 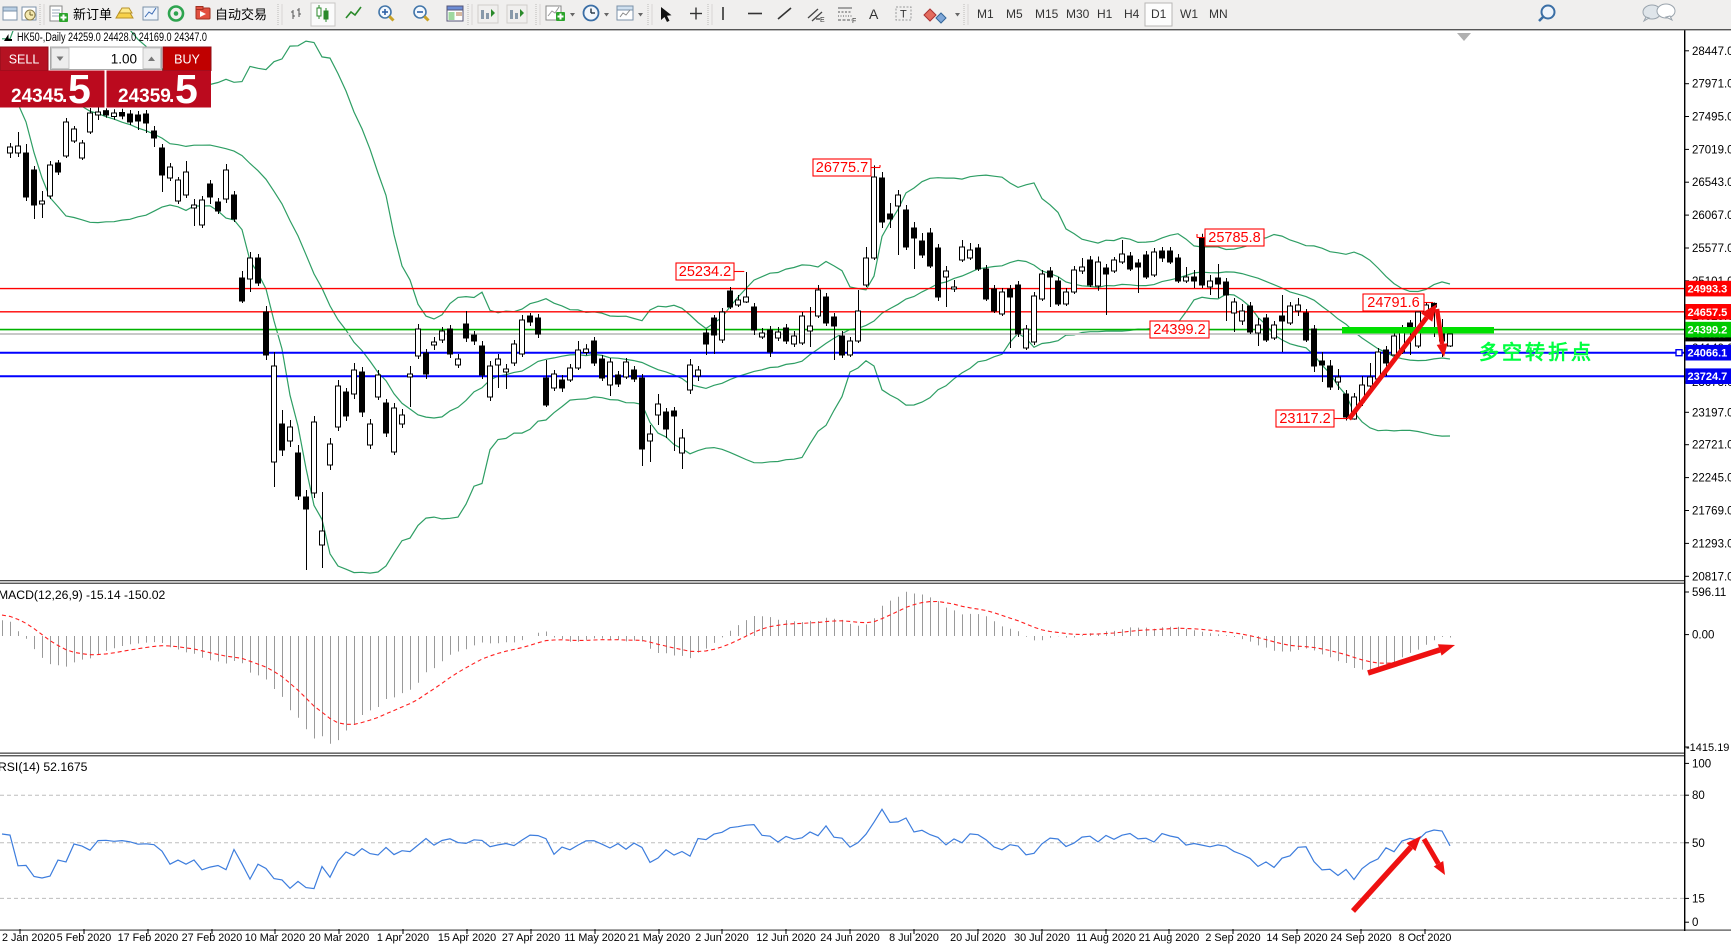 What do you see at coordinates (1711, 249) in the screenshot?
I see `svg-text: 25577.0` at bounding box center [1711, 249].